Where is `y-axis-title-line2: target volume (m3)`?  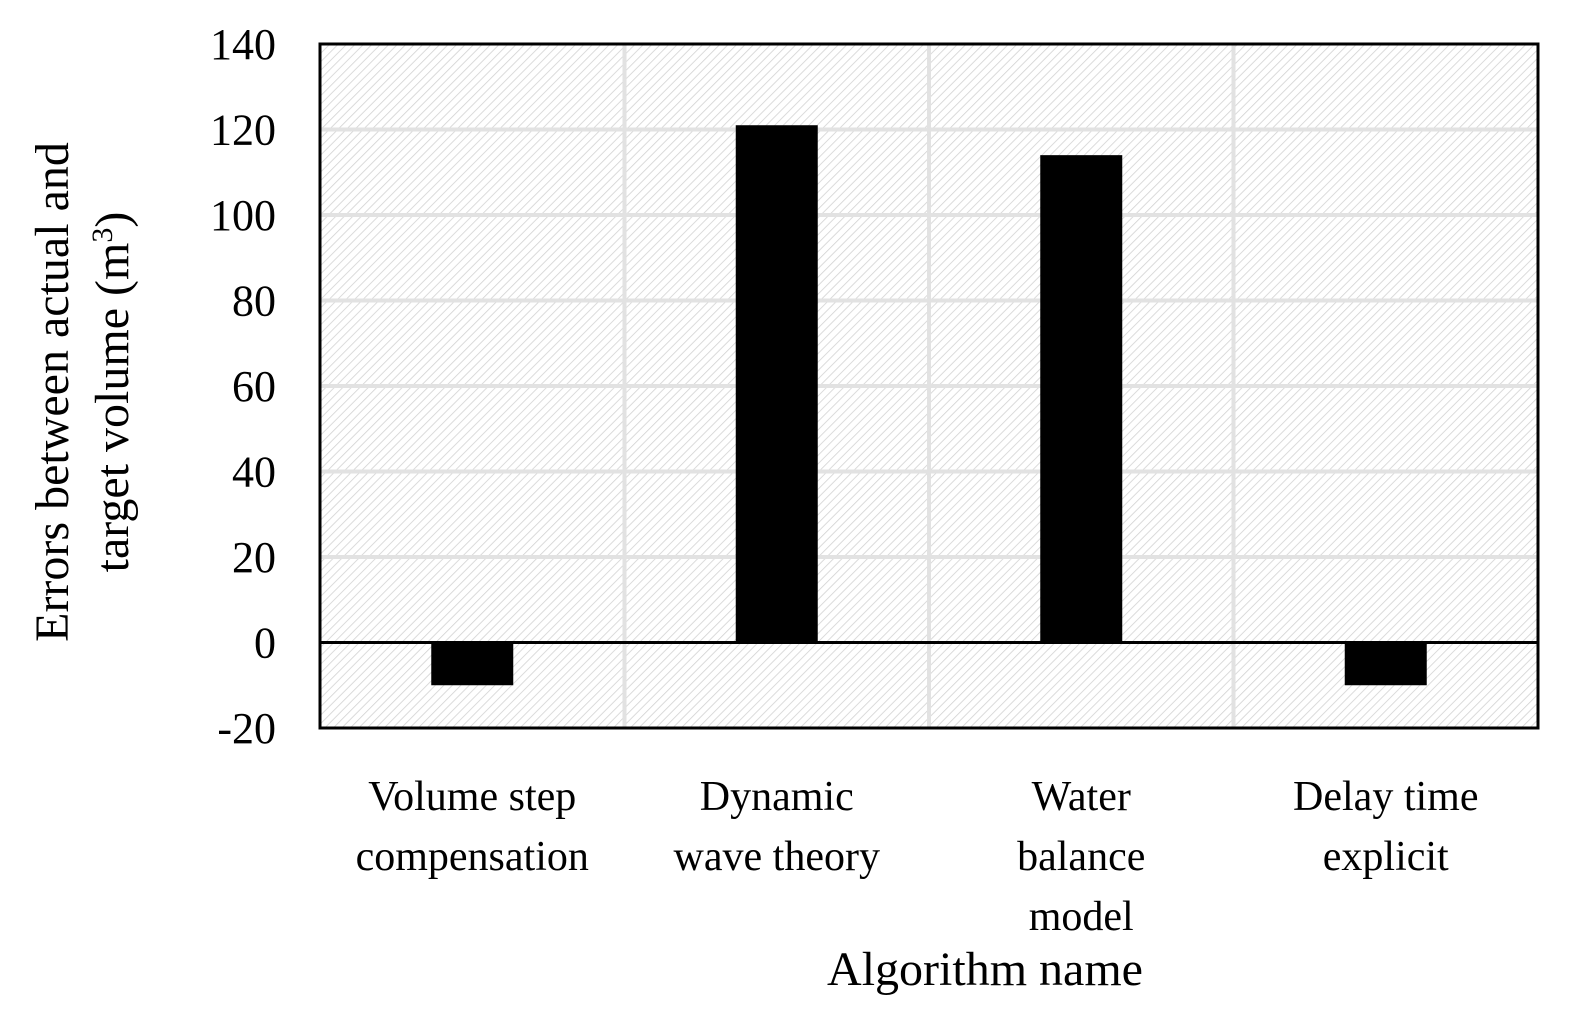
y-axis-title-line2: target volume (m3) is located at coordinates (113, 392).